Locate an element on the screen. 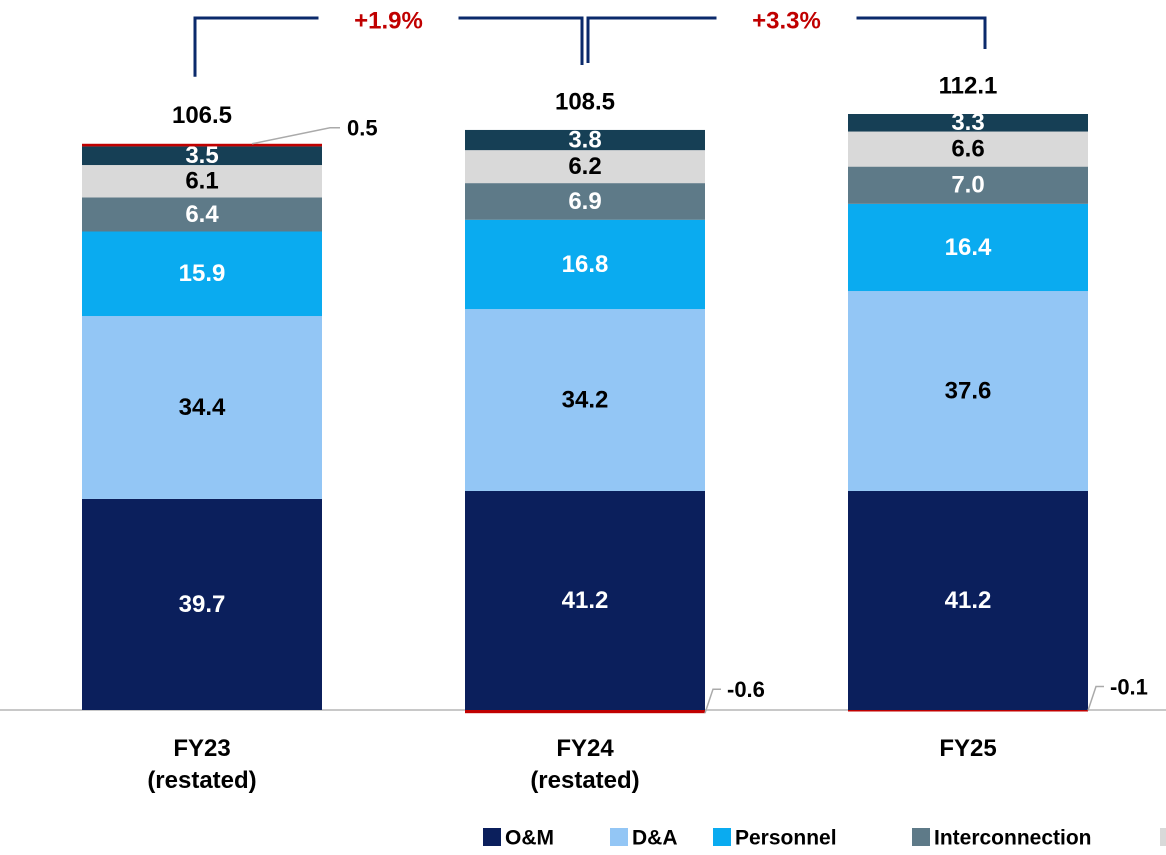 This screenshot has width=1166, height=855. total-label: 108.5 is located at coordinates (585, 101).